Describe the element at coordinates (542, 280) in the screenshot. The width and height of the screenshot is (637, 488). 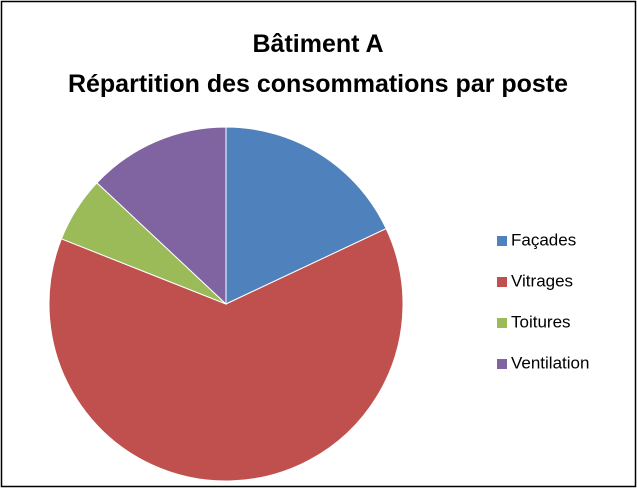
I see `legend-label: Vitrages` at that location.